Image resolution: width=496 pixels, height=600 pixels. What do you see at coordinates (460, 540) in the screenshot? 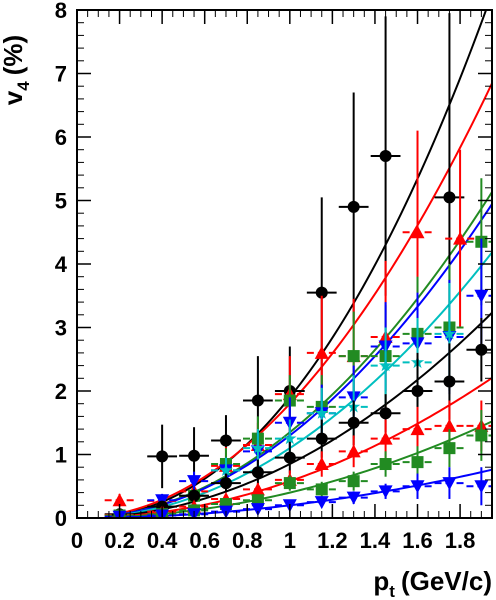
I see `x-tick-label-9: 1.8` at bounding box center [460, 540].